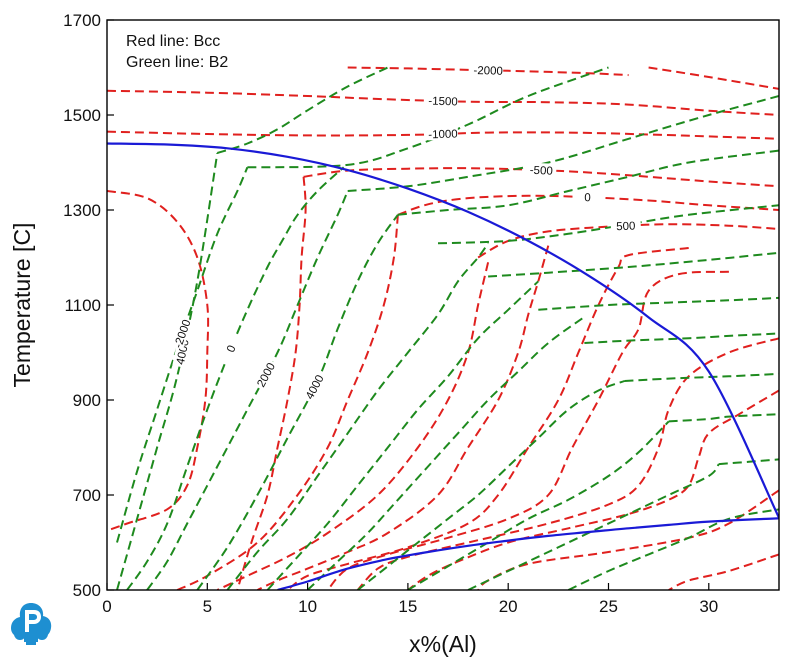 The width and height of the screenshot is (800, 668). Describe the element at coordinates (82, 210) in the screenshot. I see `y-tick-label: 1300` at that location.